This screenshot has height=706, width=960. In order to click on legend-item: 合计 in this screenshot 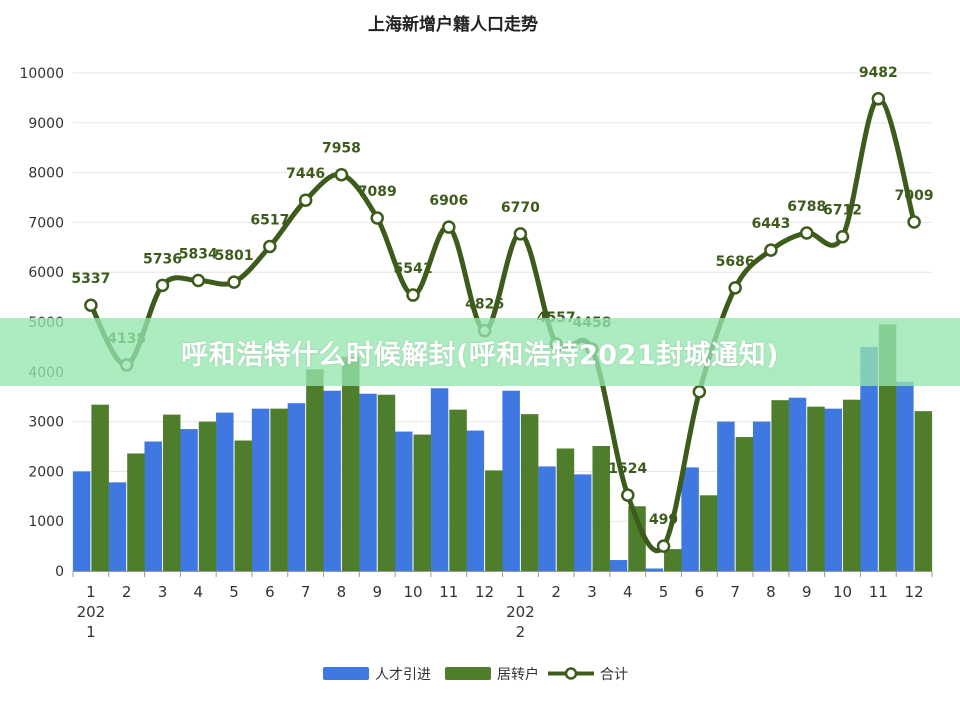, I will do `click(588, 675)`.